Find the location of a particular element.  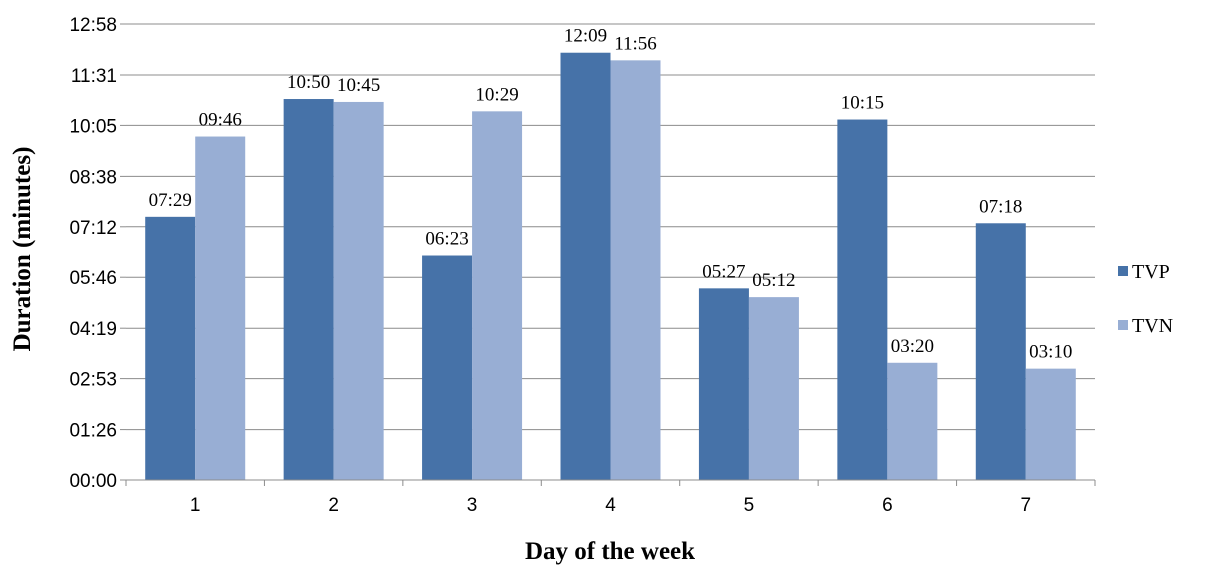

y-tick-label: 04:19 is located at coordinates (93, 329).